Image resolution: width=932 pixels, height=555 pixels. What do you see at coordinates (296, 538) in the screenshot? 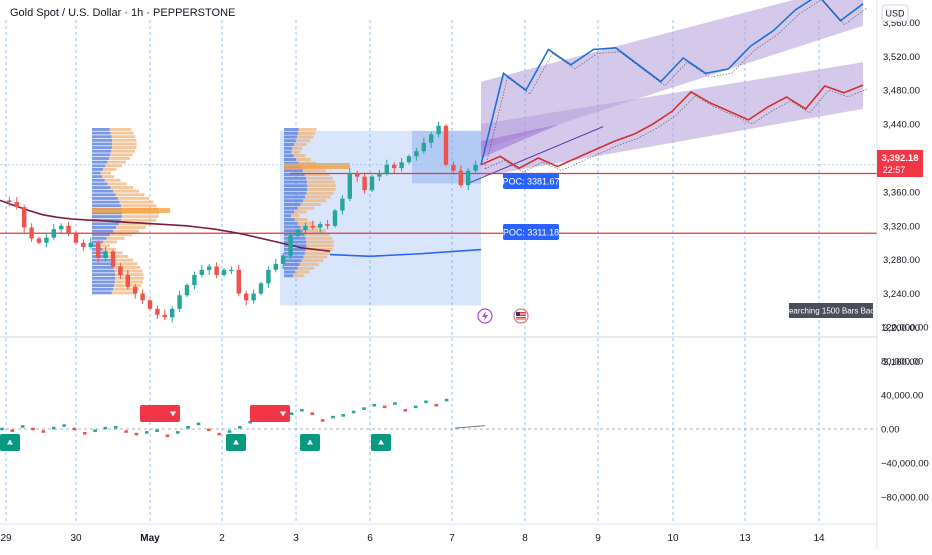
I see `time-axis-label: 3` at bounding box center [296, 538].